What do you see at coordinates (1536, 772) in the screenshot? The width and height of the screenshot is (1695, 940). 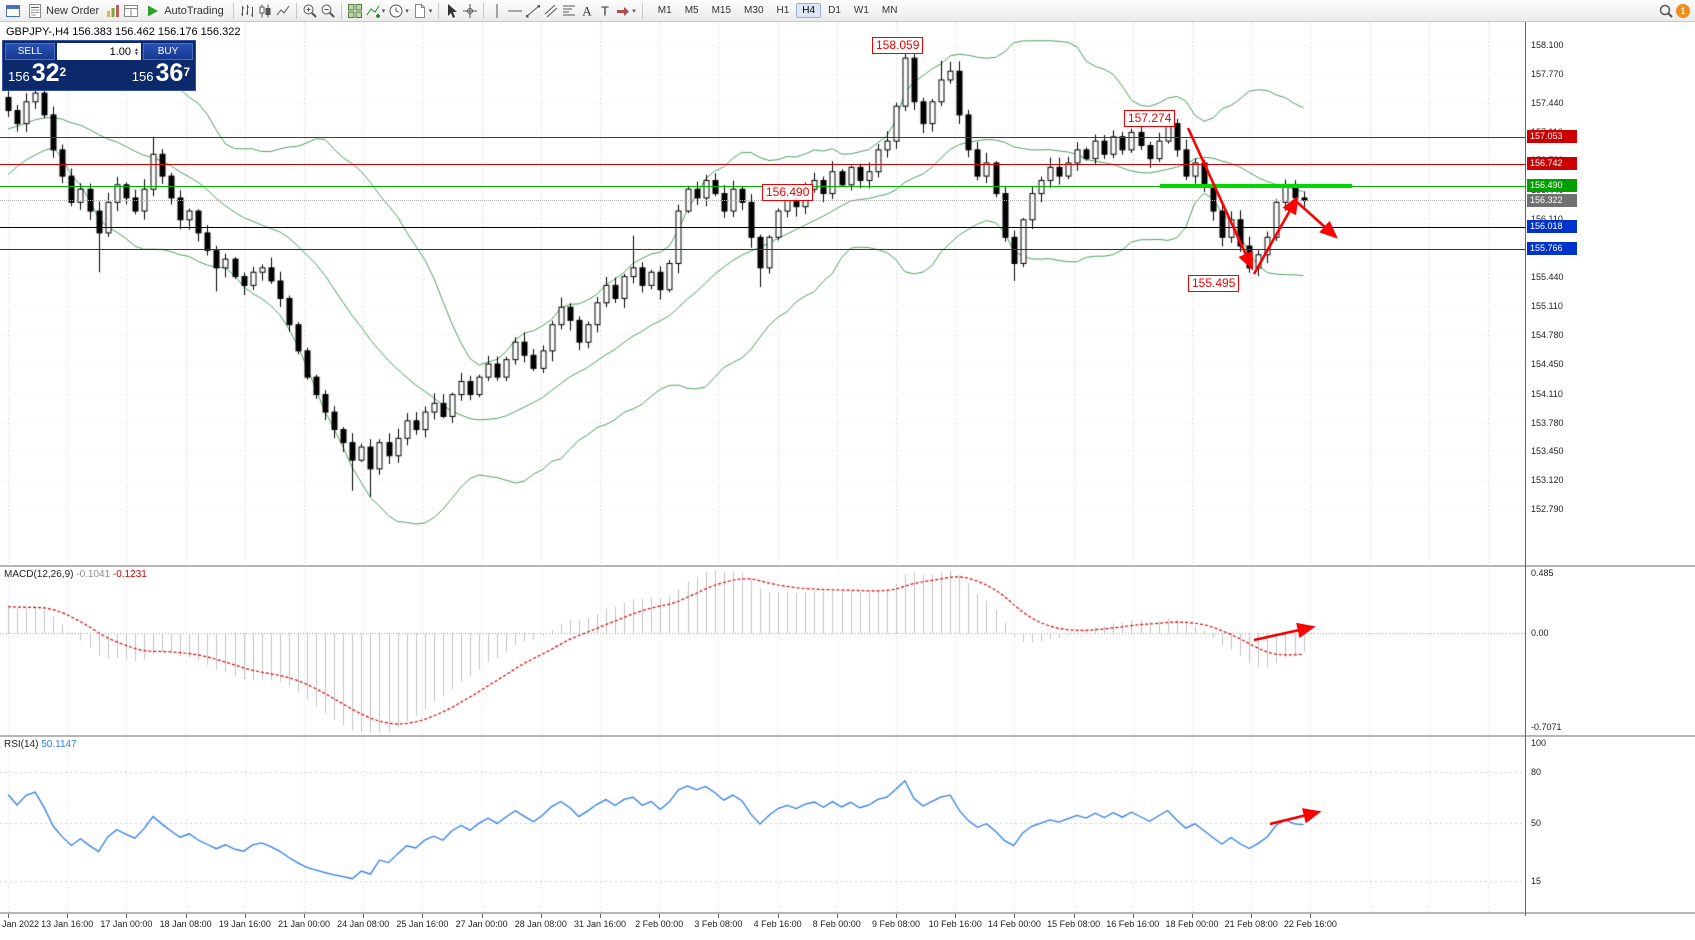 I see `rsi-scale-label: 80` at bounding box center [1536, 772].